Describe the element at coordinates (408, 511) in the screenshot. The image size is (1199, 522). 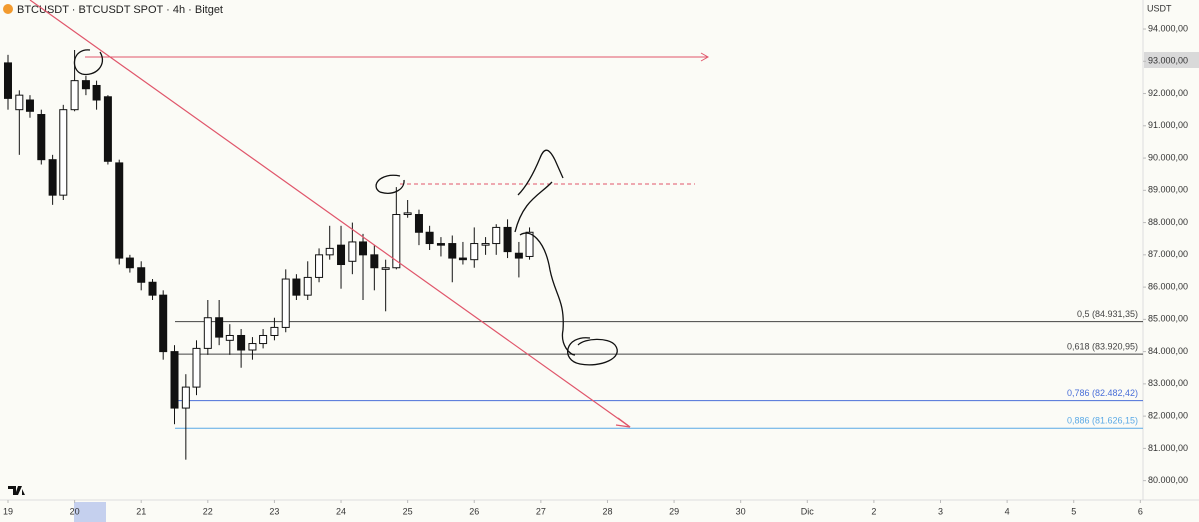
I see `x-tick-label: 25` at that location.